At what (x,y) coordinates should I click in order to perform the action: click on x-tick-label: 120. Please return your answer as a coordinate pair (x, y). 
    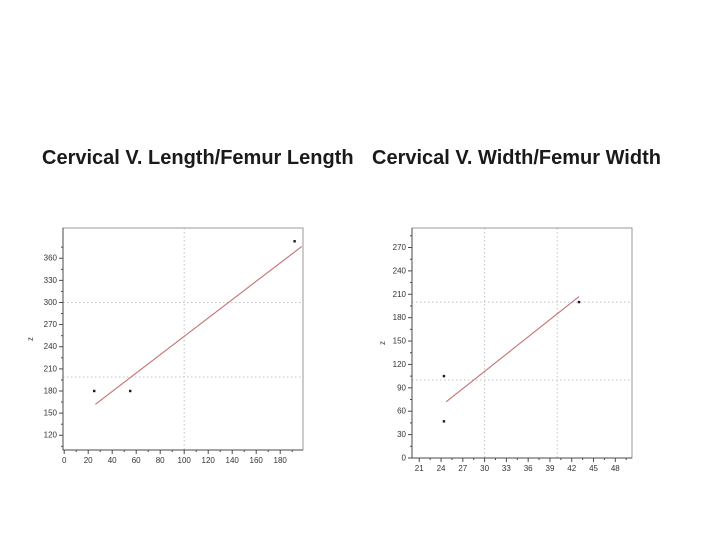
    Looking at the image, I should click on (209, 460).